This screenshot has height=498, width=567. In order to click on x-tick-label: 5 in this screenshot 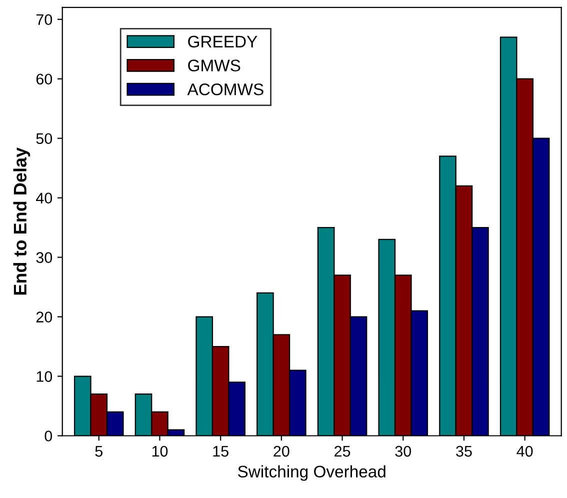, I will do `click(98, 451)`.